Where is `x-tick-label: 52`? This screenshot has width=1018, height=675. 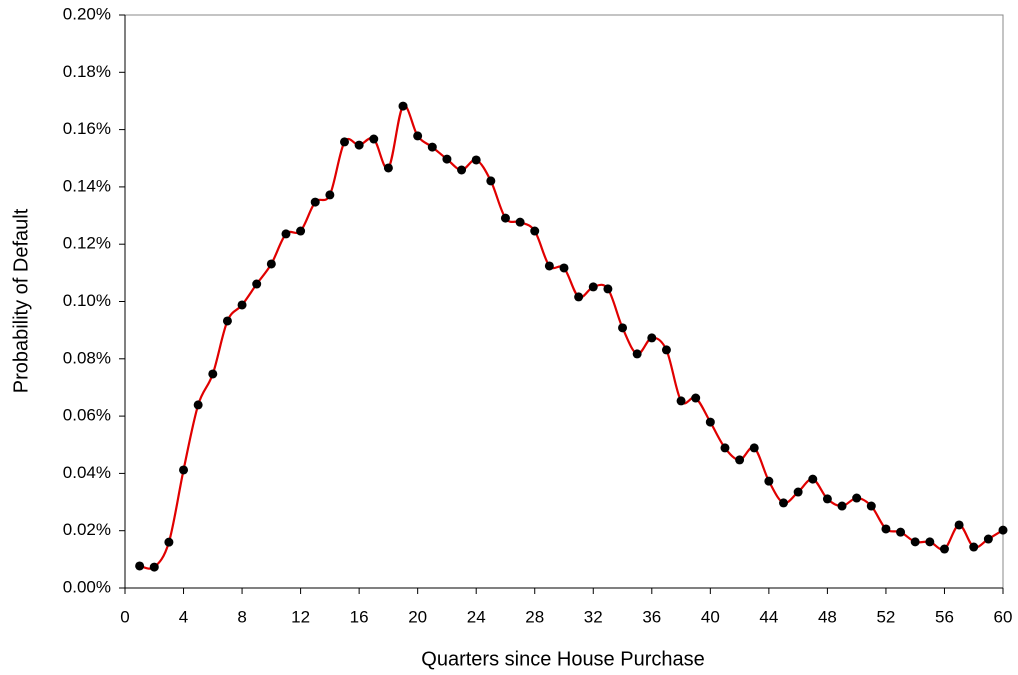
x-tick-label: 52 is located at coordinates (885, 616).